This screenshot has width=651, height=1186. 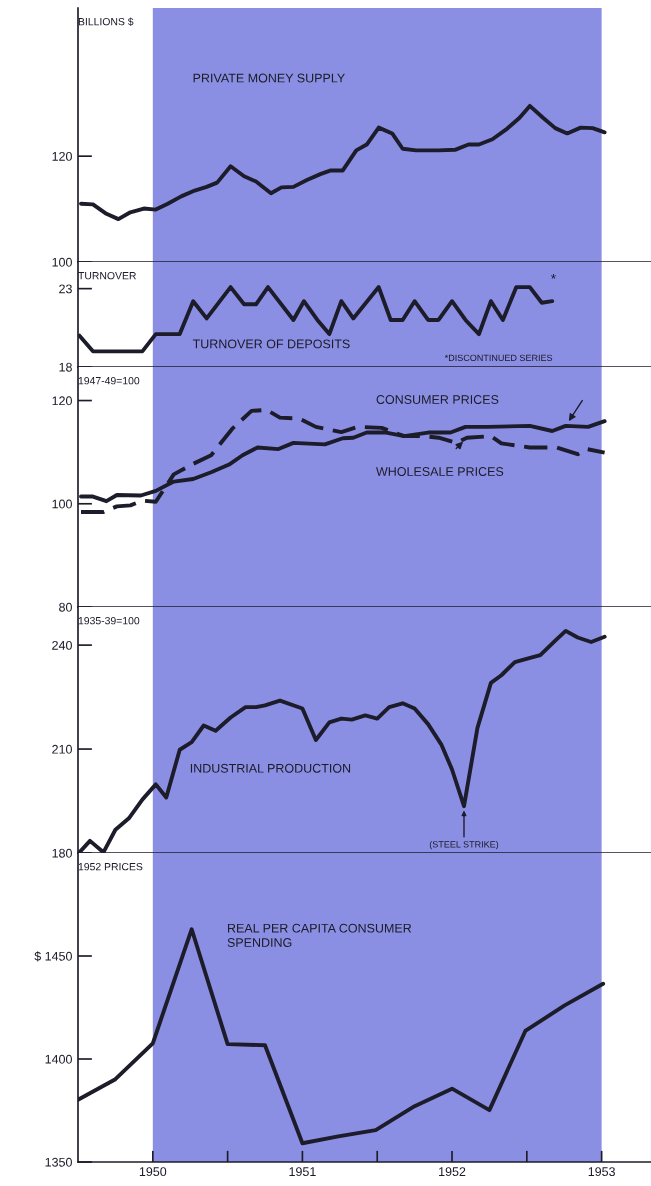 I want to click on y-axis-title: 1947-49=100, so click(x=109, y=381).